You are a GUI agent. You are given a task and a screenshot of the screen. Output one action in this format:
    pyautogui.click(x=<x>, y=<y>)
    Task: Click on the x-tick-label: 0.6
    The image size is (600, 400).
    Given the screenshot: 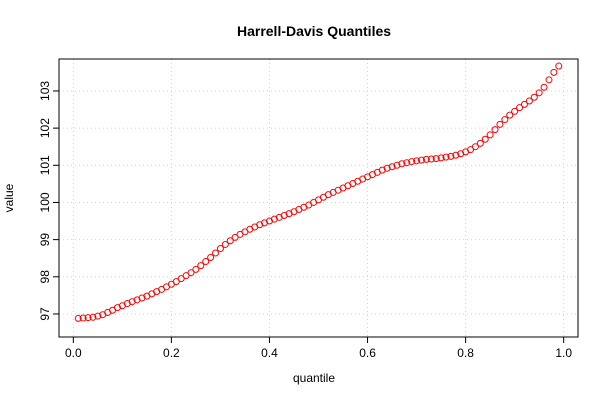 What is the action you would take?
    pyautogui.click(x=367, y=353)
    